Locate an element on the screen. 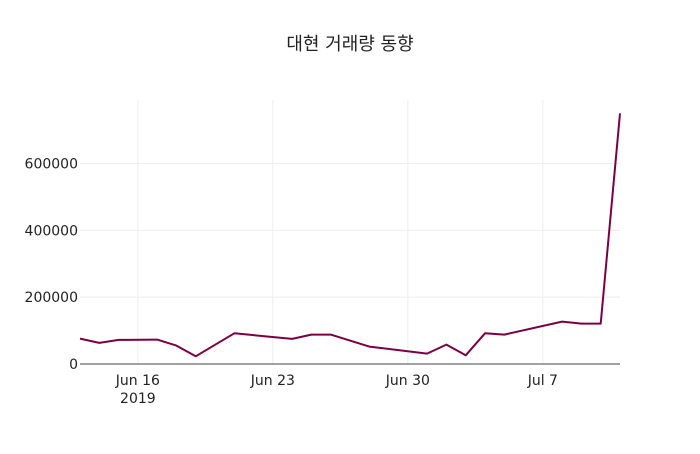 The height and width of the screenshot is (454, 700). chart-title: 대현 거래량 동향 is located at coordinates (350, 44).